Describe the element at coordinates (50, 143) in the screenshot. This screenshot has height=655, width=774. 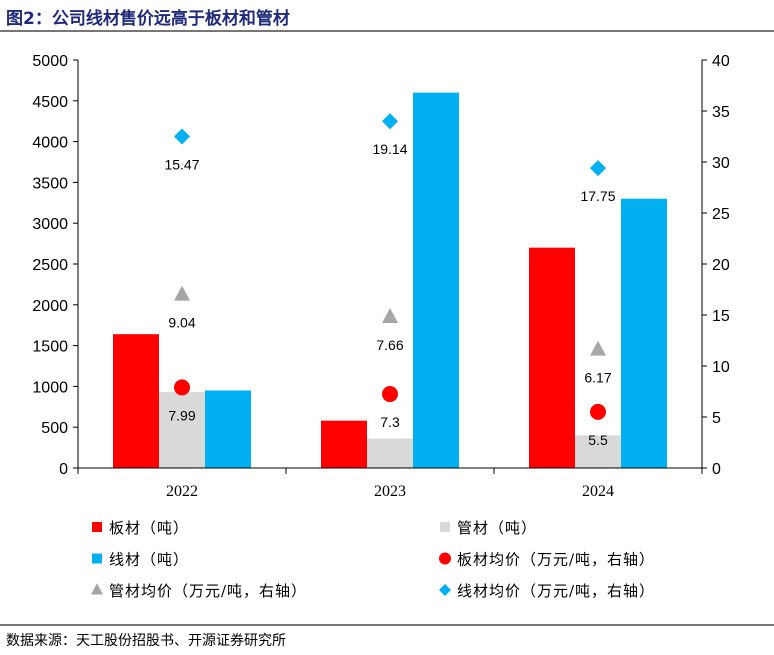
I see `left-tick-label: 4000` at that location.